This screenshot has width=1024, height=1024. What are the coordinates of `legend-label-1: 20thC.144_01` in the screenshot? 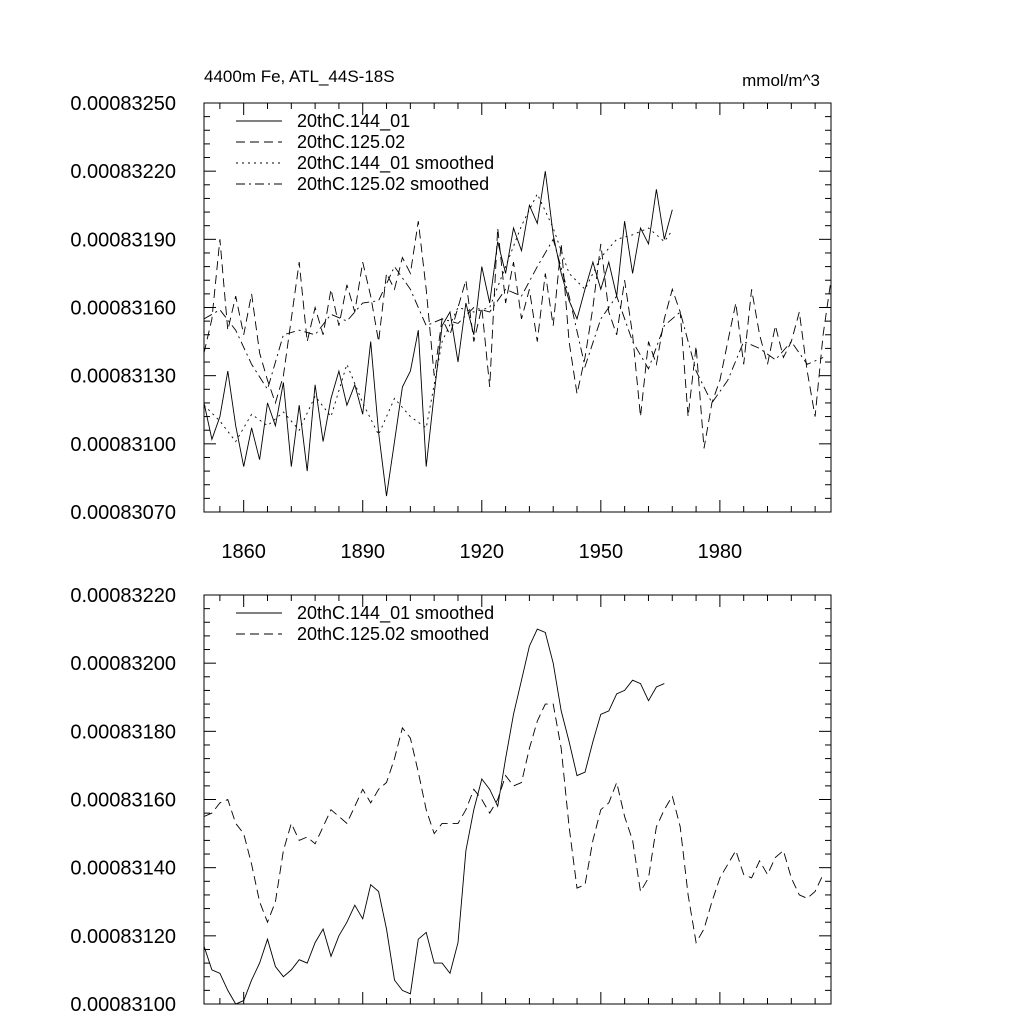 It's located at (353, 121).